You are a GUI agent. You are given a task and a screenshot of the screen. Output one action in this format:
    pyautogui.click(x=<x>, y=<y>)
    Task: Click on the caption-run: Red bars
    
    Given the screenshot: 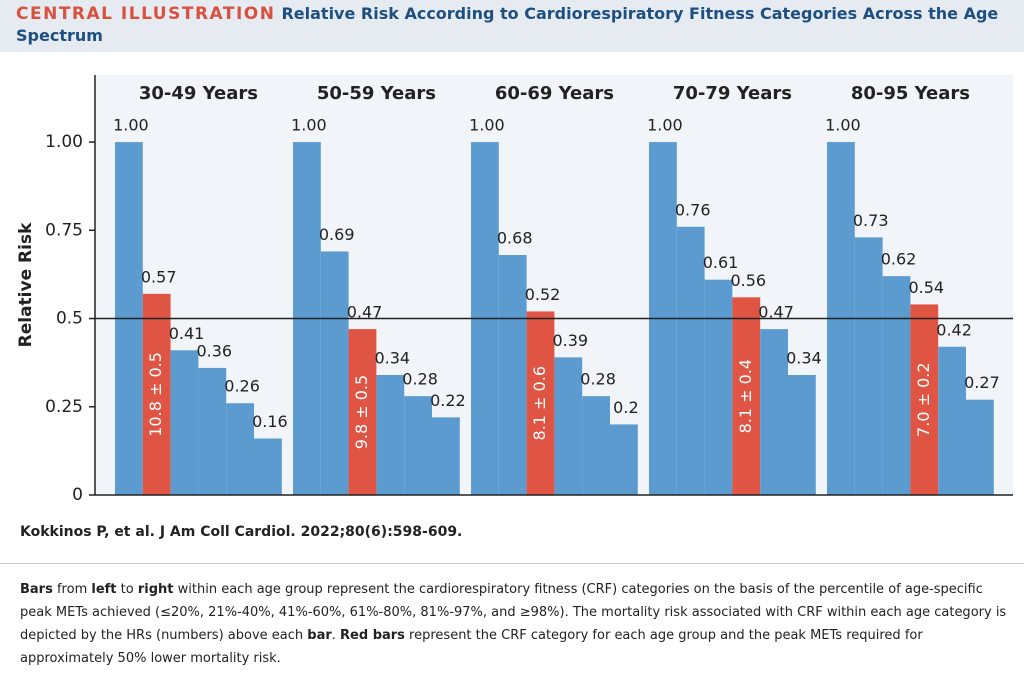 What is the action you would take?
    pyautogui.click(x=372, y=635)
    